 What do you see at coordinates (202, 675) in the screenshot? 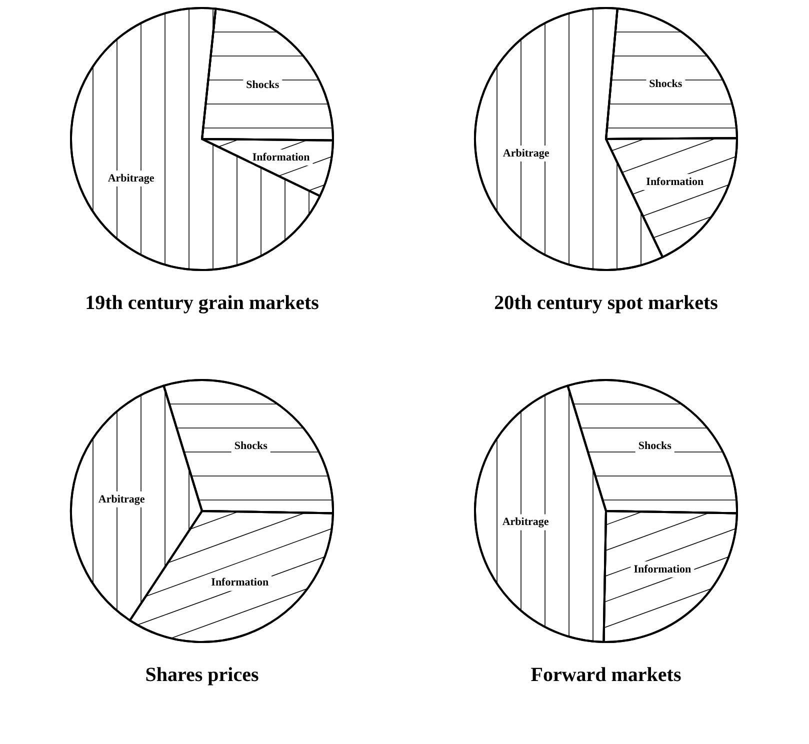
I see `text: Shares prices` at bounding box center [202, 675].